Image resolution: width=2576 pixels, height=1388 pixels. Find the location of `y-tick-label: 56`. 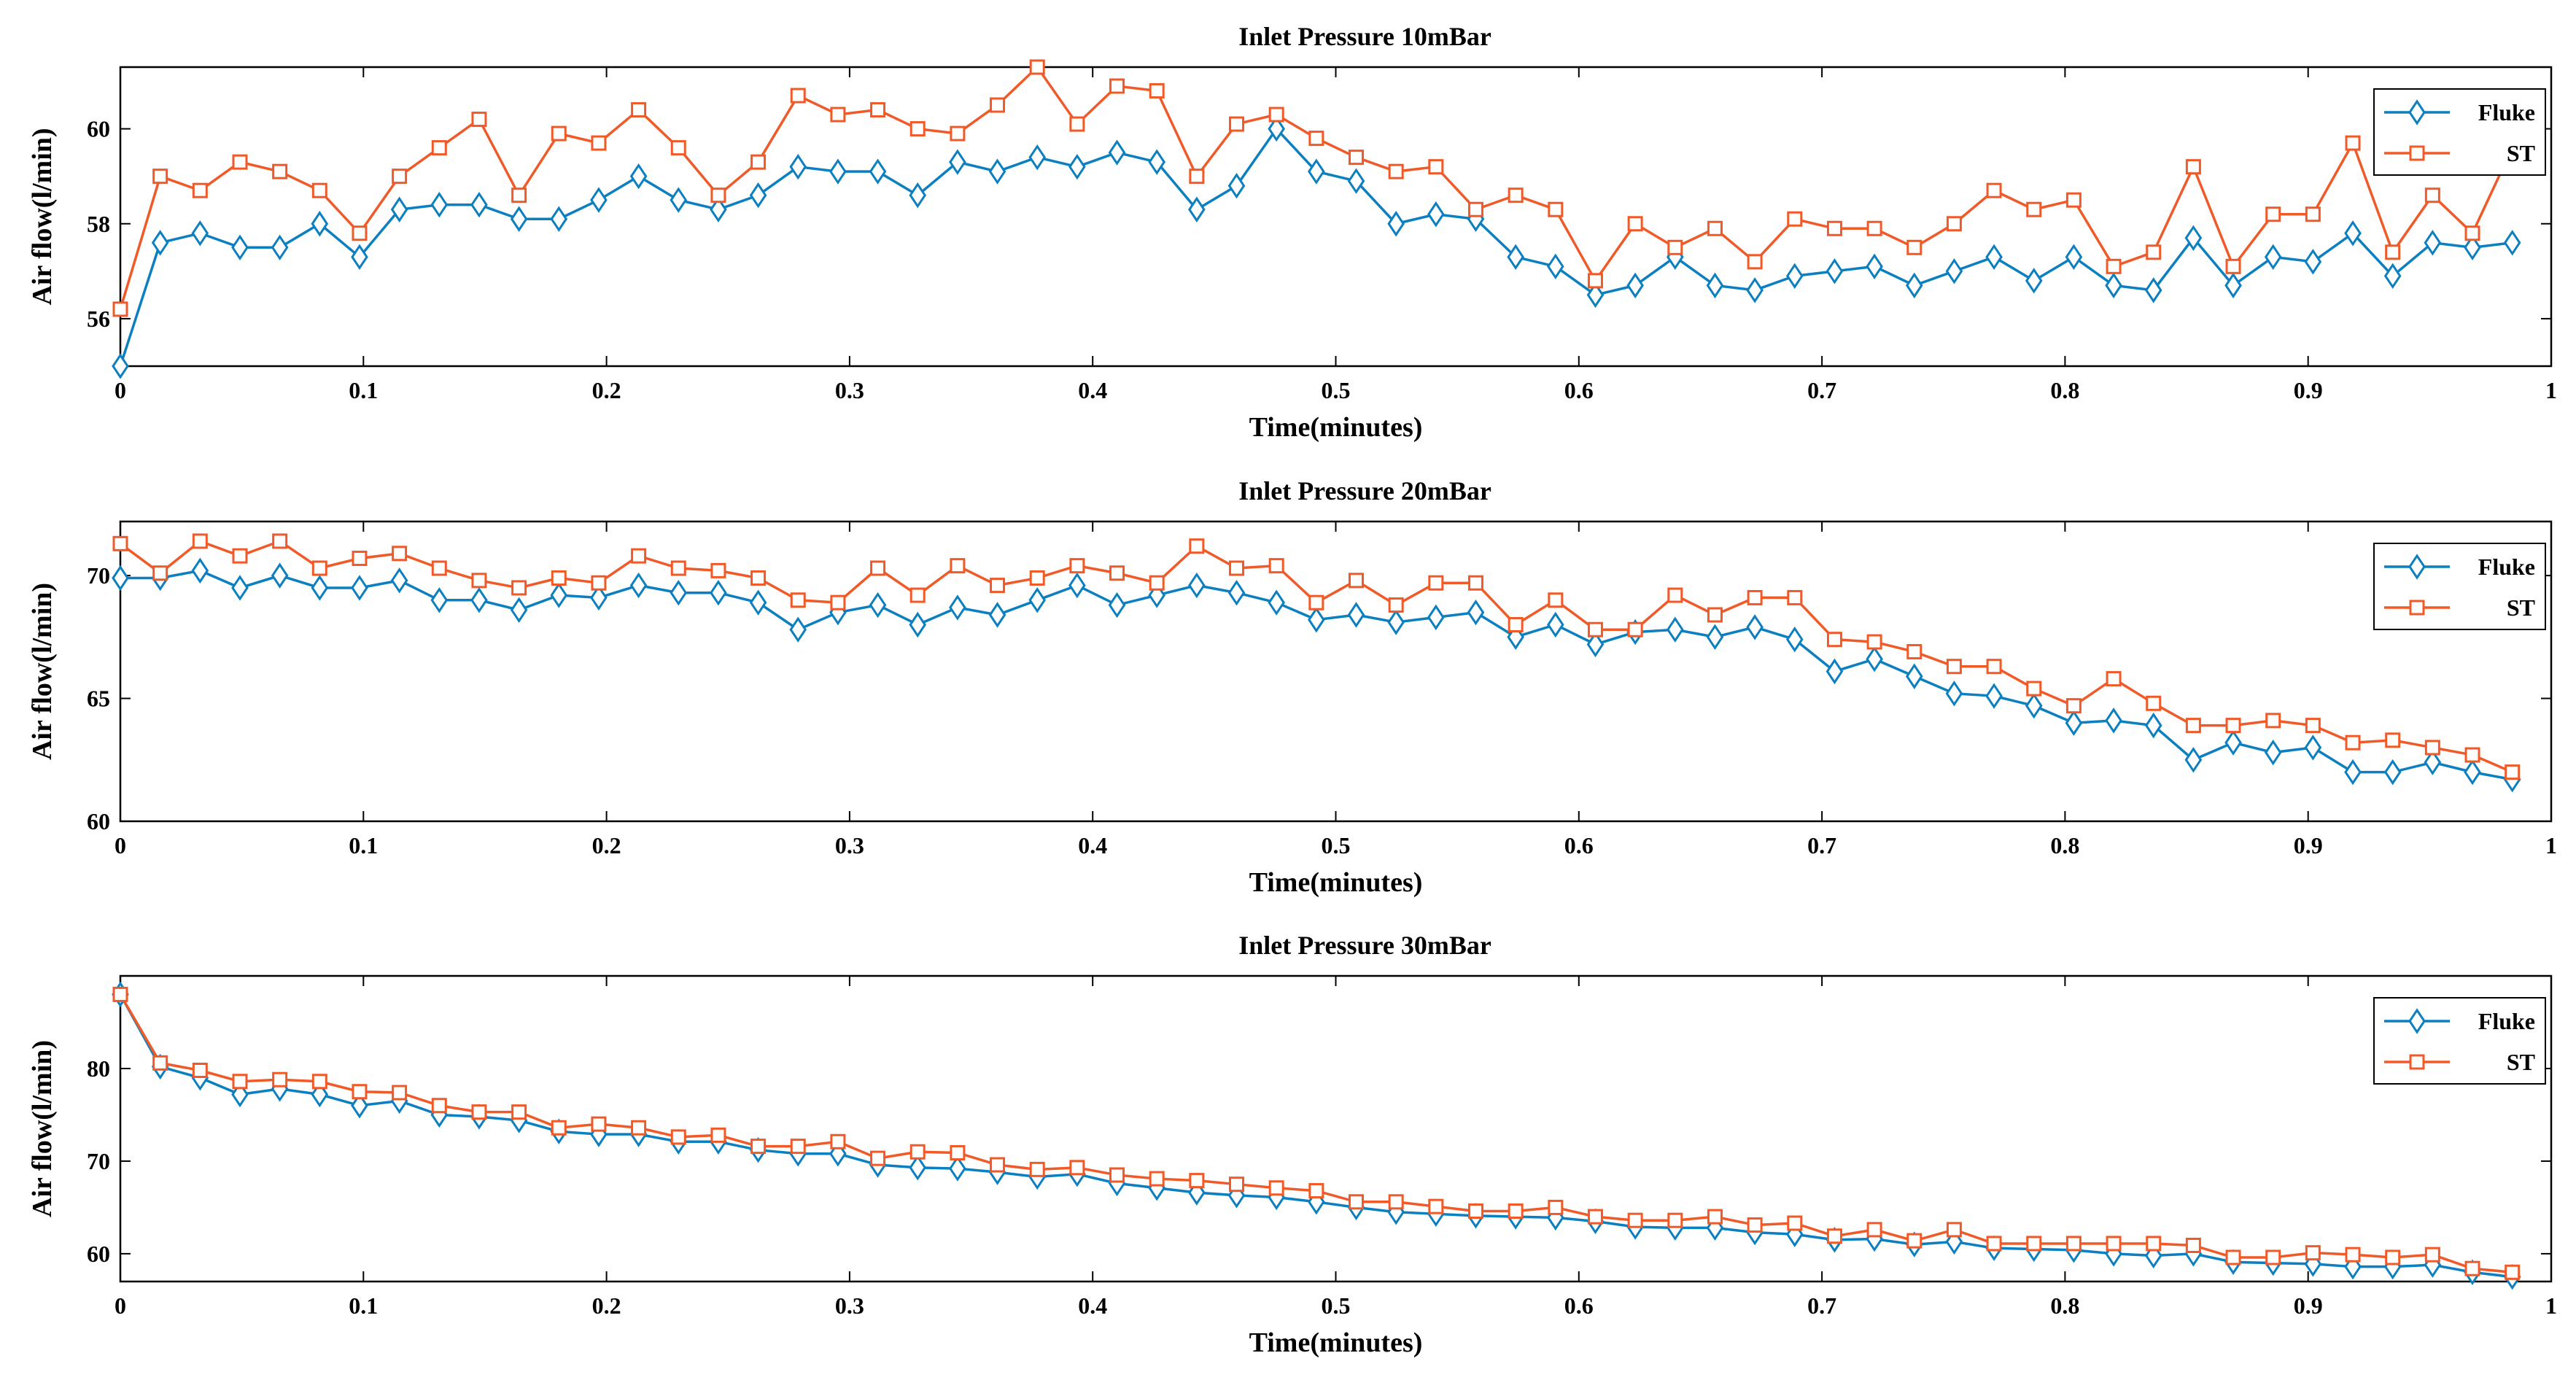

y-tick-label: 56 is located at coordinates (99, 319).